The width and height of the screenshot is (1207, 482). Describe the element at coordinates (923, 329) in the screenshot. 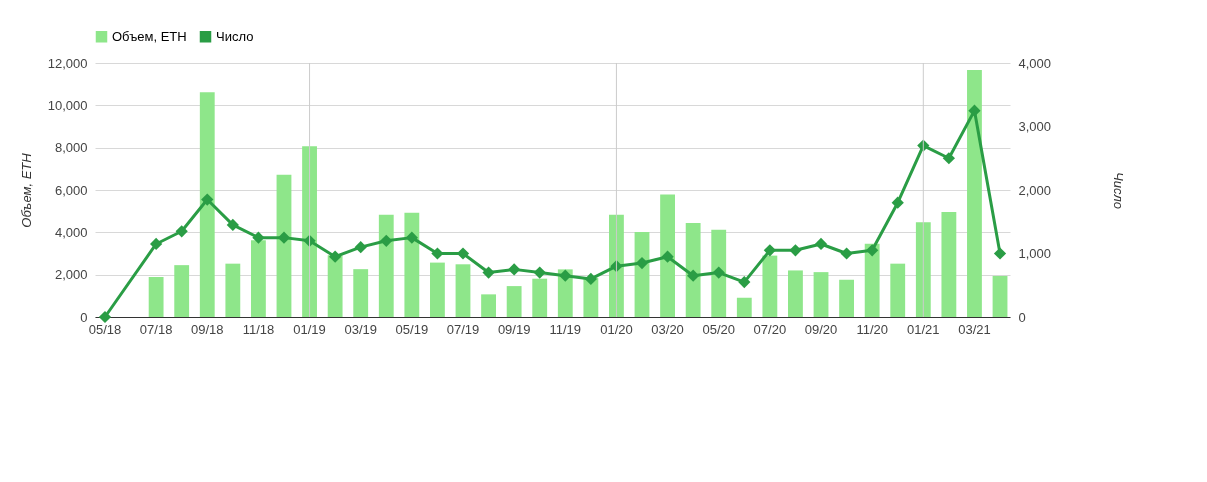

I see `x-tick-label: 01/21` at that location.